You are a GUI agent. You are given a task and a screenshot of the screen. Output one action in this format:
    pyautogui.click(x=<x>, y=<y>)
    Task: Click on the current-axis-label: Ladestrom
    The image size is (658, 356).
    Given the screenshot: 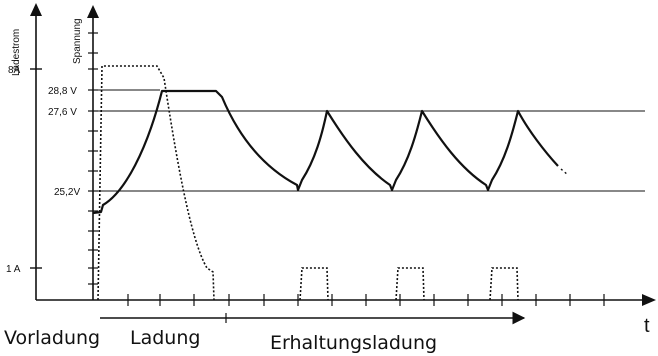 What is the action you would take?
    pyautogui.click(x=16, y=52)
    